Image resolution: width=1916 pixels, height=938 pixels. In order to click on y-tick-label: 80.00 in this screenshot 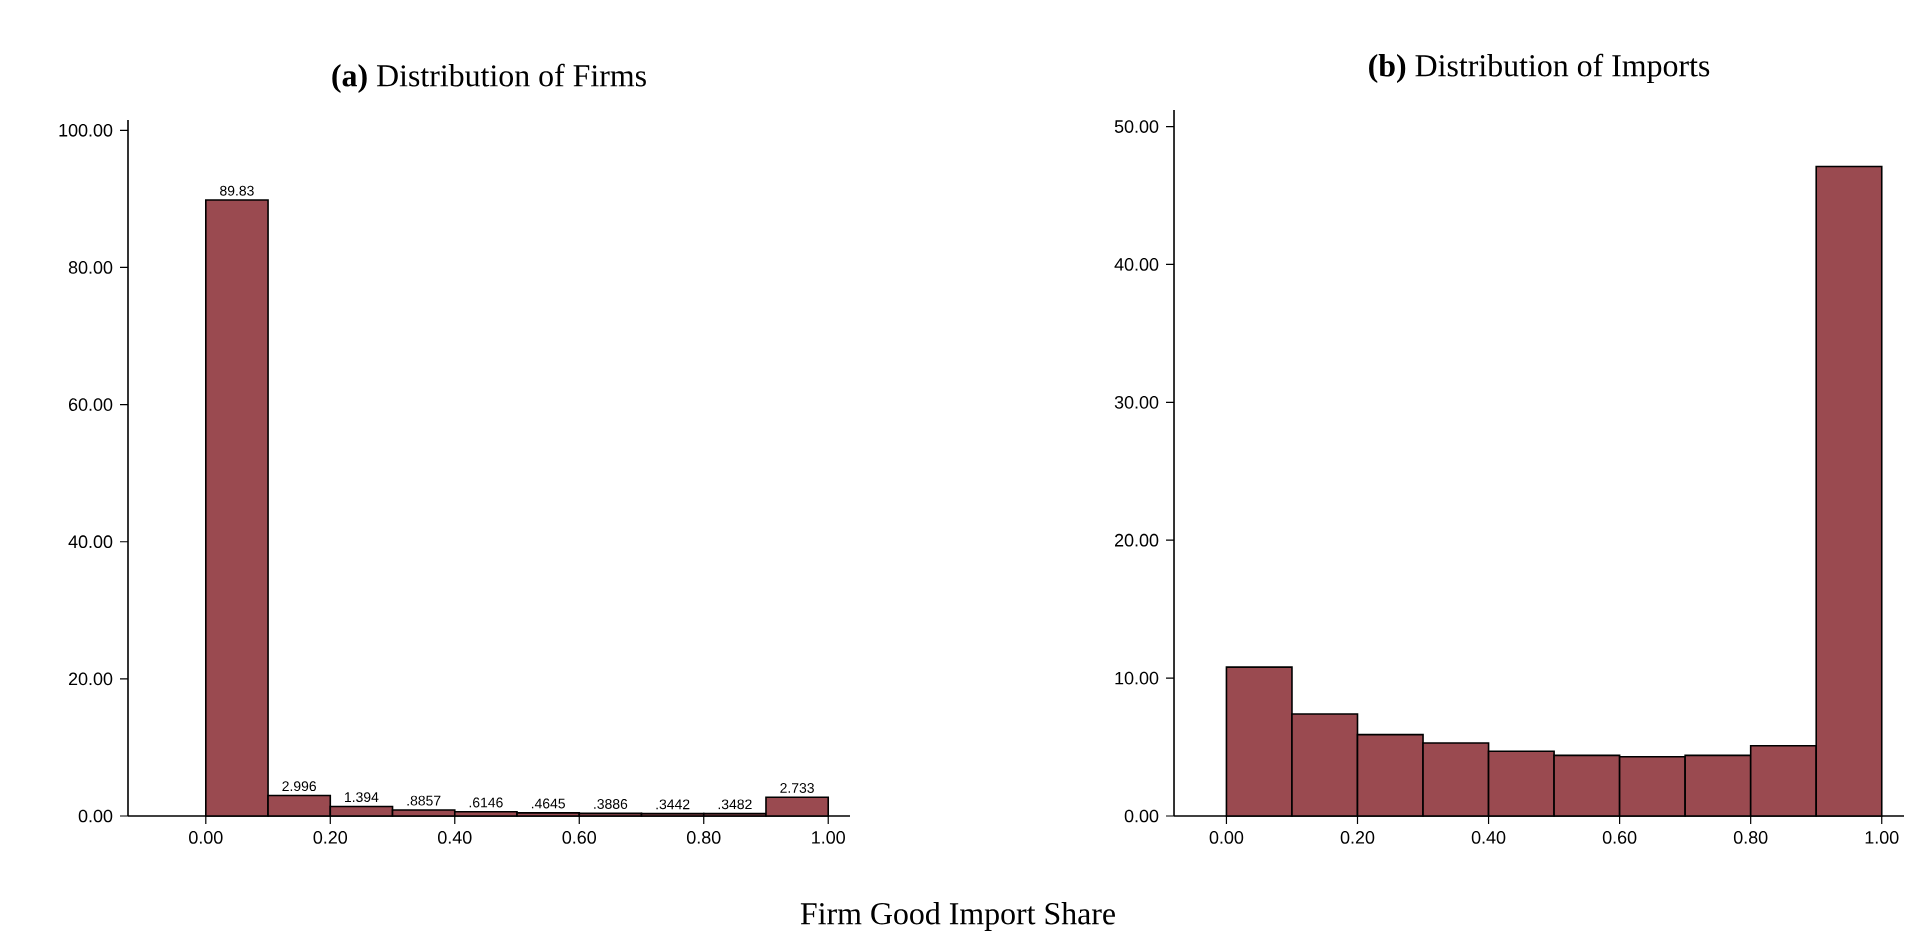, I will do `click(90, 267)`.